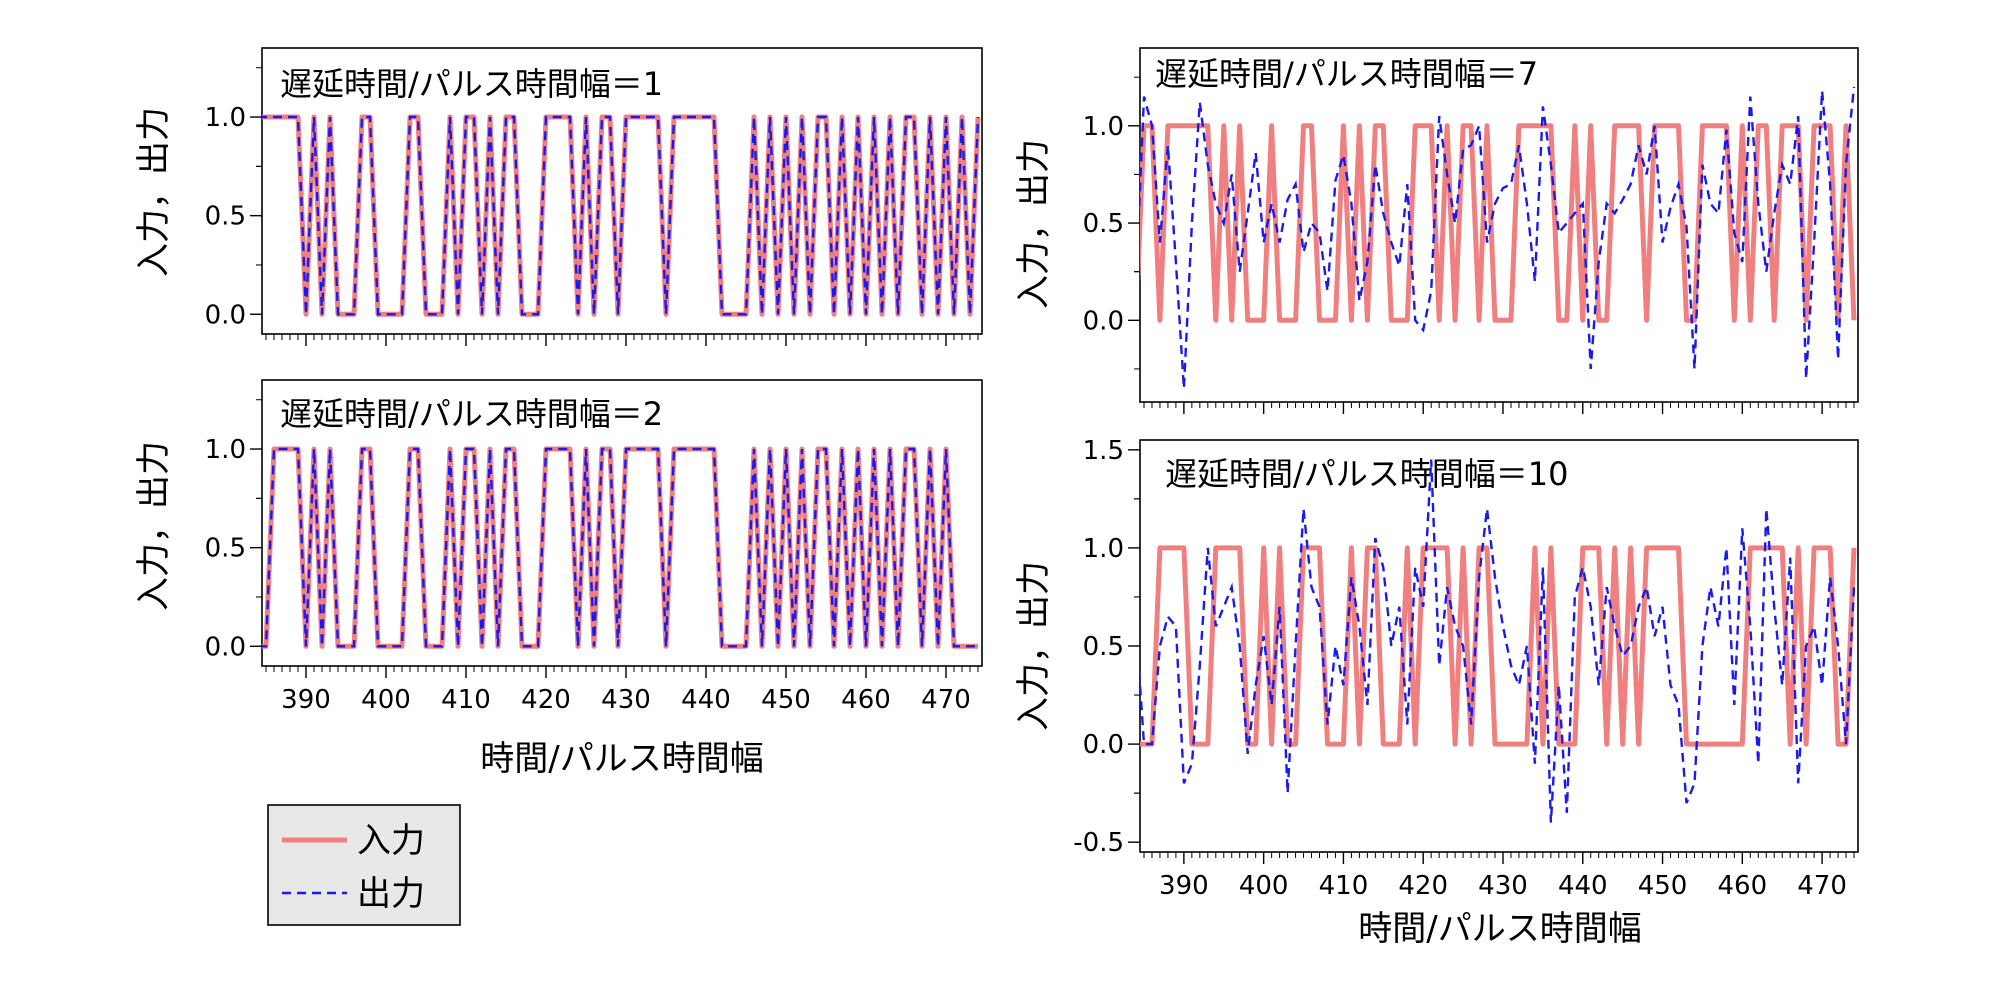 Image resolution: width=2000 pixels, height=1007 pixels. I want to click on y-tick-label: -0.5, so click(1098, 843).